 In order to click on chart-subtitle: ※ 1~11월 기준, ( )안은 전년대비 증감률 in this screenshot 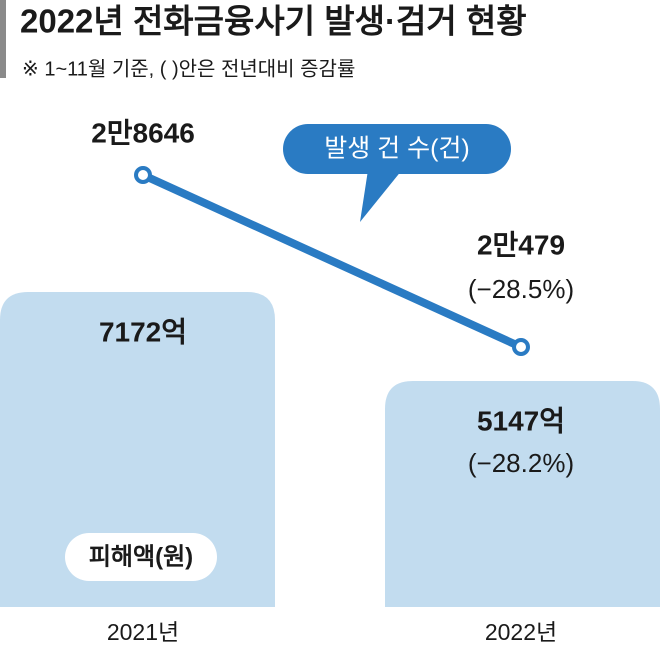, I will do `click(188, 68)`.